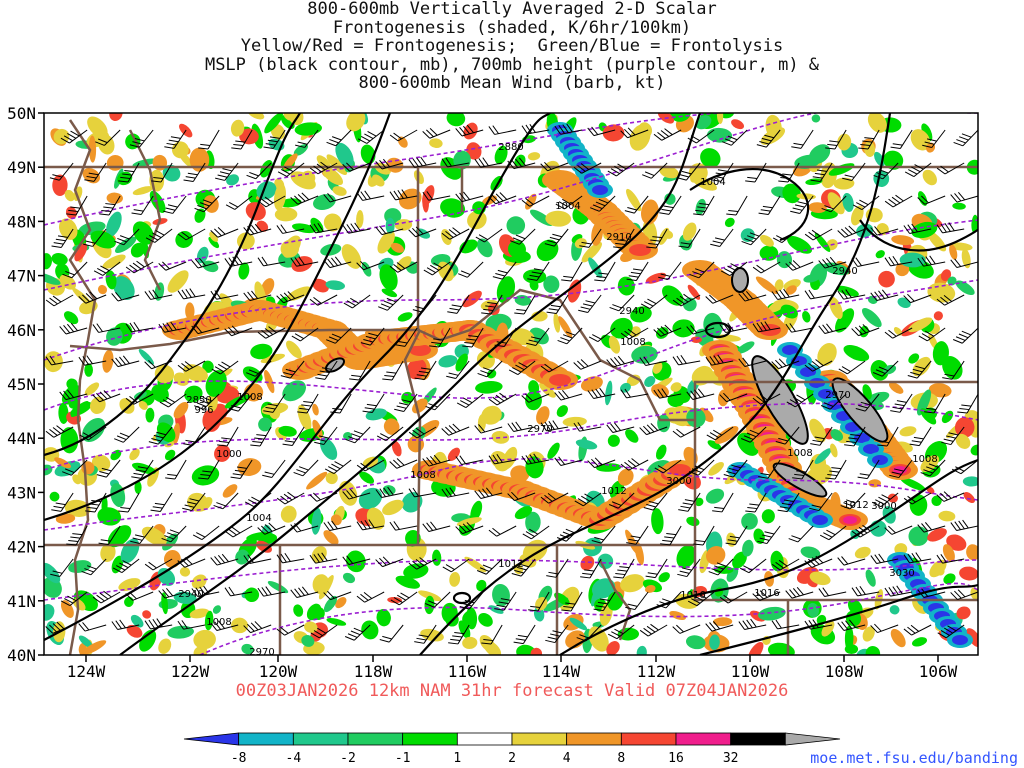 The image size is (1024, 768). What do you see at coordinates (880, 460) in the screenshot?
I see `shade-band` at bounding box center [880, 460].